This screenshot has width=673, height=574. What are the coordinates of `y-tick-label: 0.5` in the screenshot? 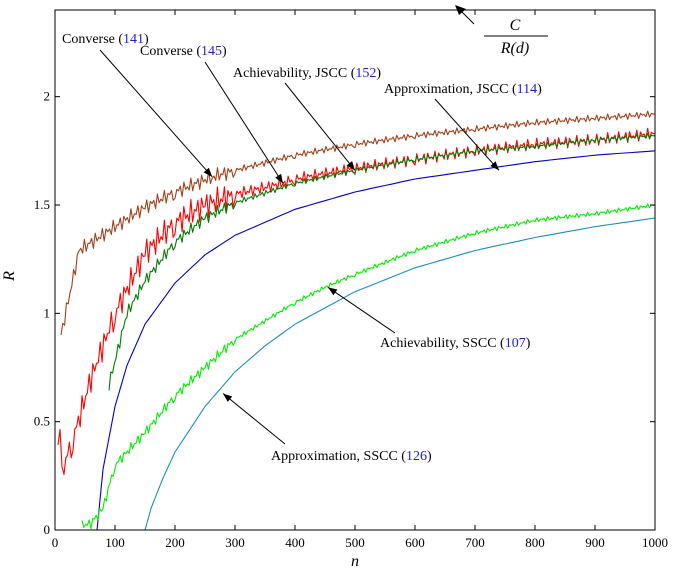 It's located at (42, 421).